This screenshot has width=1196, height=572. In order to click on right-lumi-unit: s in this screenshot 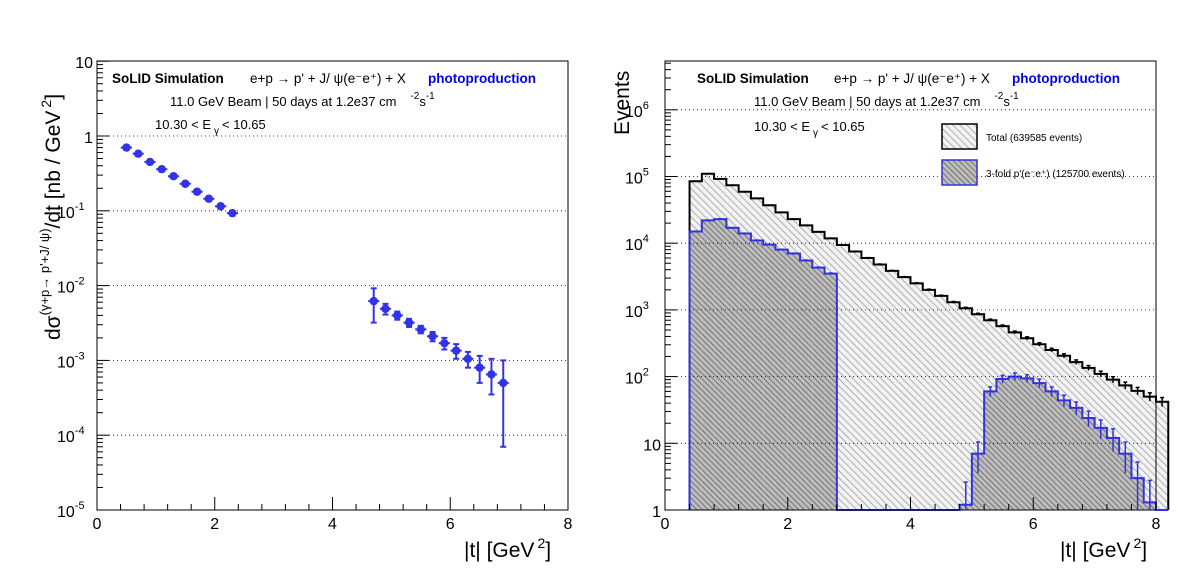, I will do `click(1006, 101)`.